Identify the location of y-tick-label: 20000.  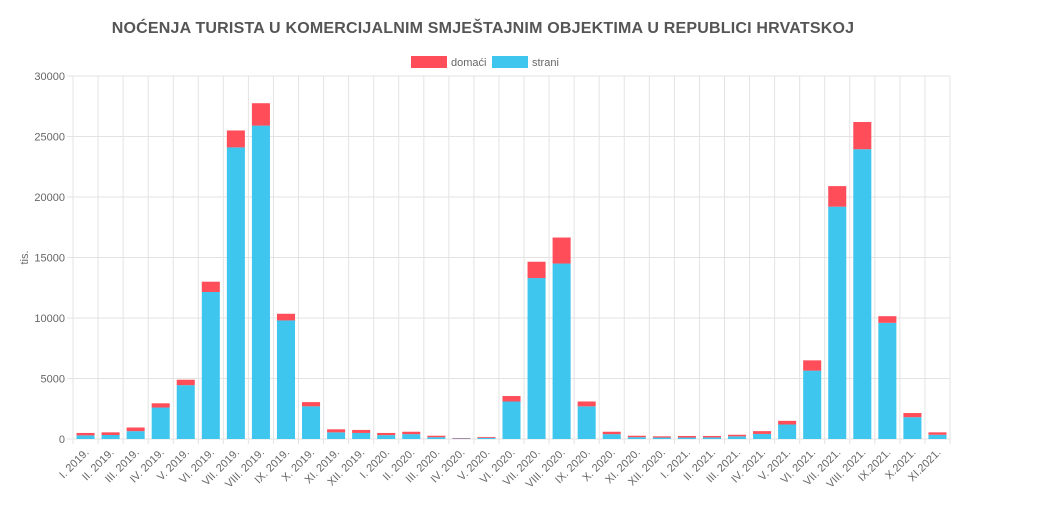
(49, 198).